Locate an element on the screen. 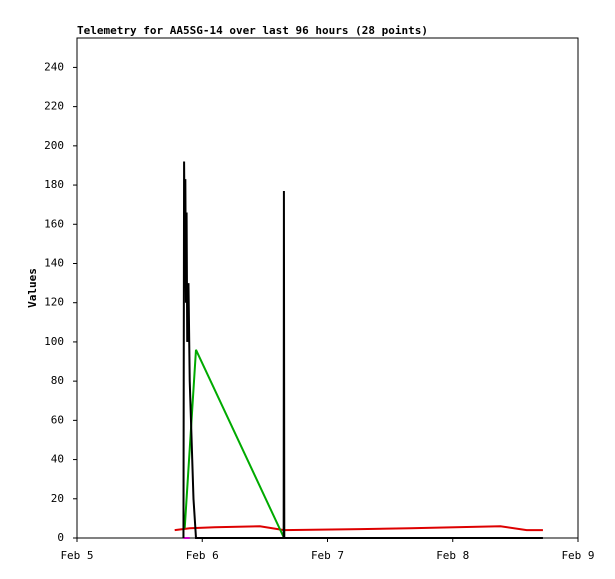 The height and width of the screenshot is (579, 615). x-tick-label: Feb 6 is located at coordinates (202, 555).